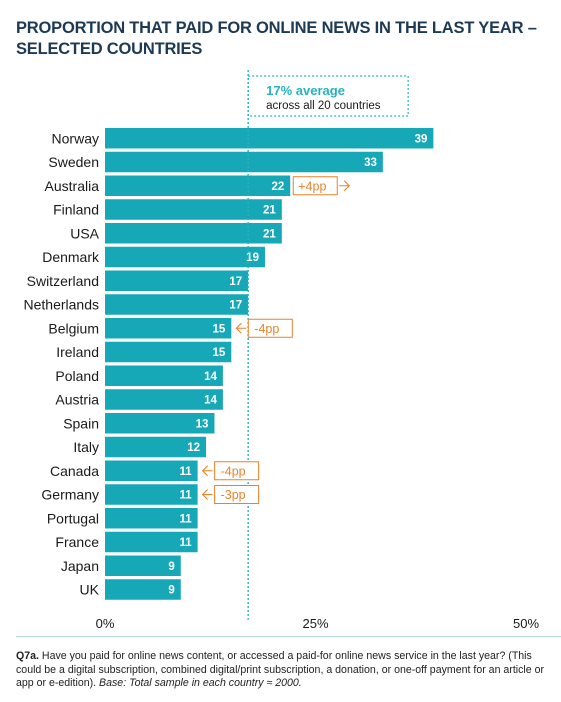 Image resolution: width=561 pixels, height=702 pixels. I want to click on data-label: 22, so click(277, 187).